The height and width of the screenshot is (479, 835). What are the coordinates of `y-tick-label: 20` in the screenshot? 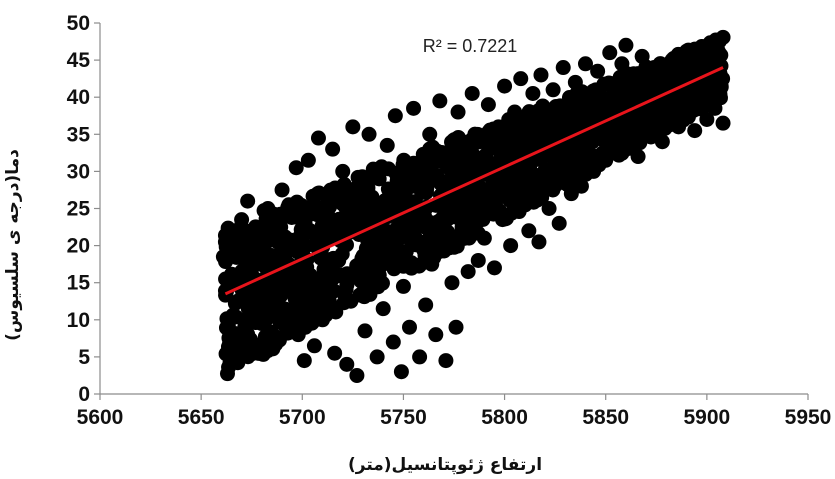 It's located at (78, 246).